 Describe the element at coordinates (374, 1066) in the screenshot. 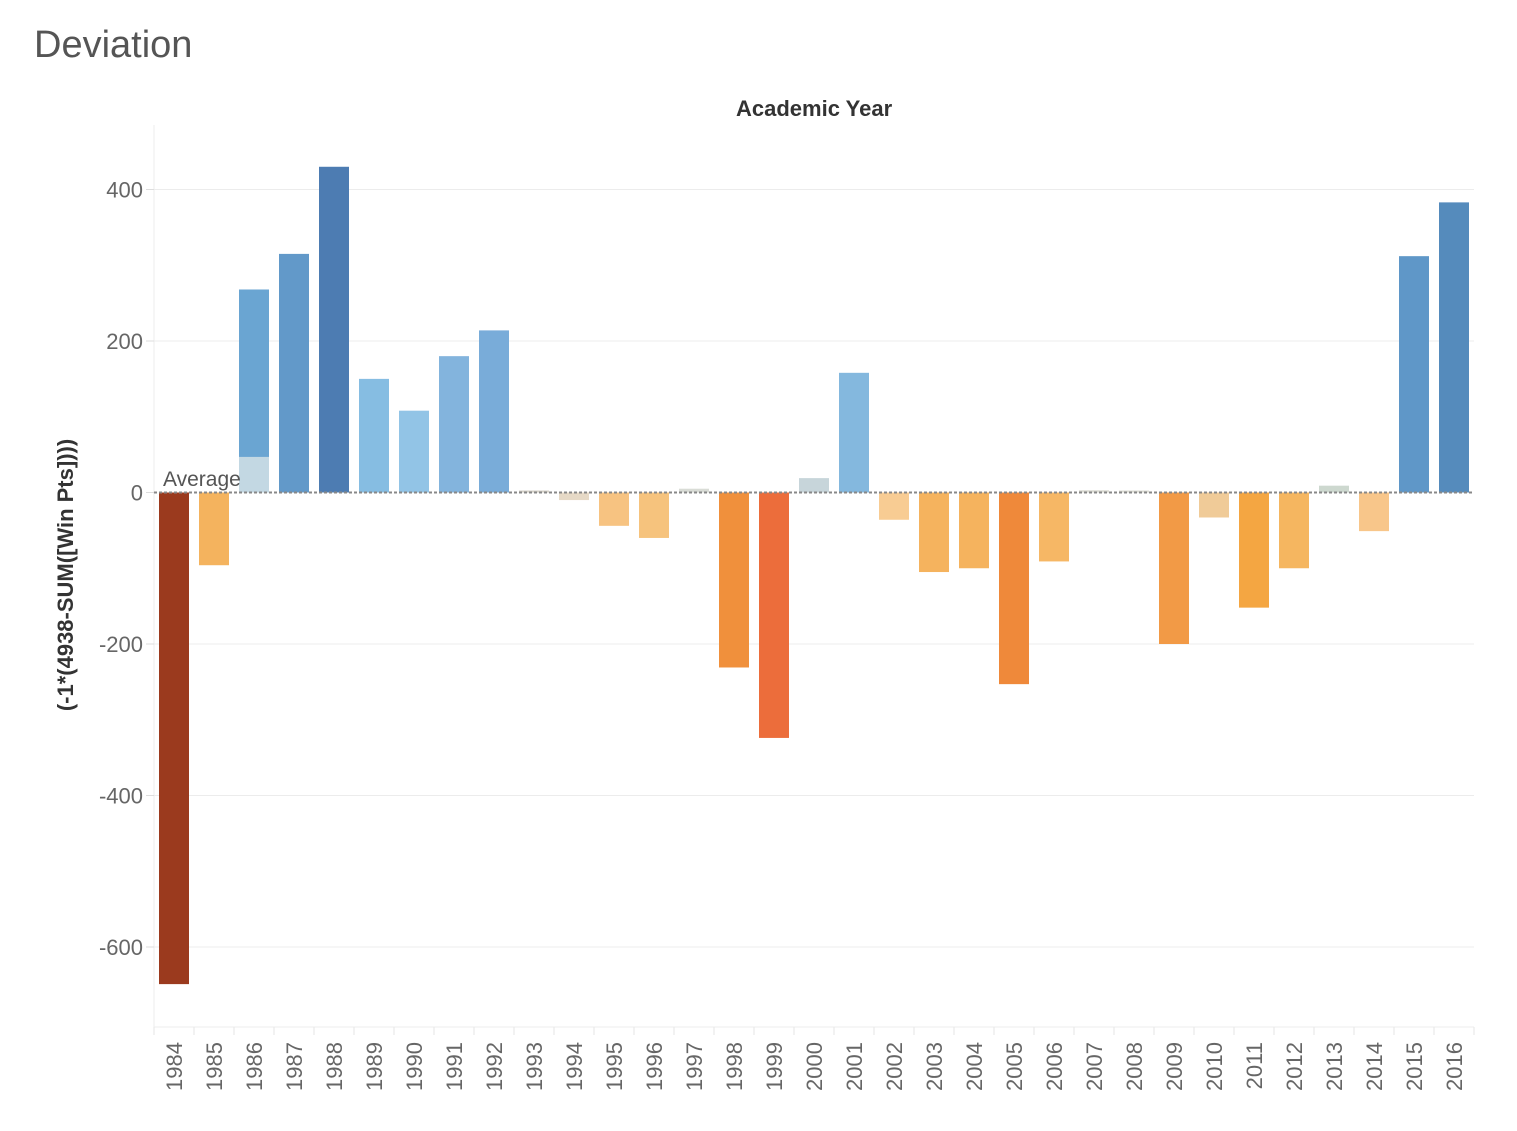

I see `x-tick-label: 1989` at that location.